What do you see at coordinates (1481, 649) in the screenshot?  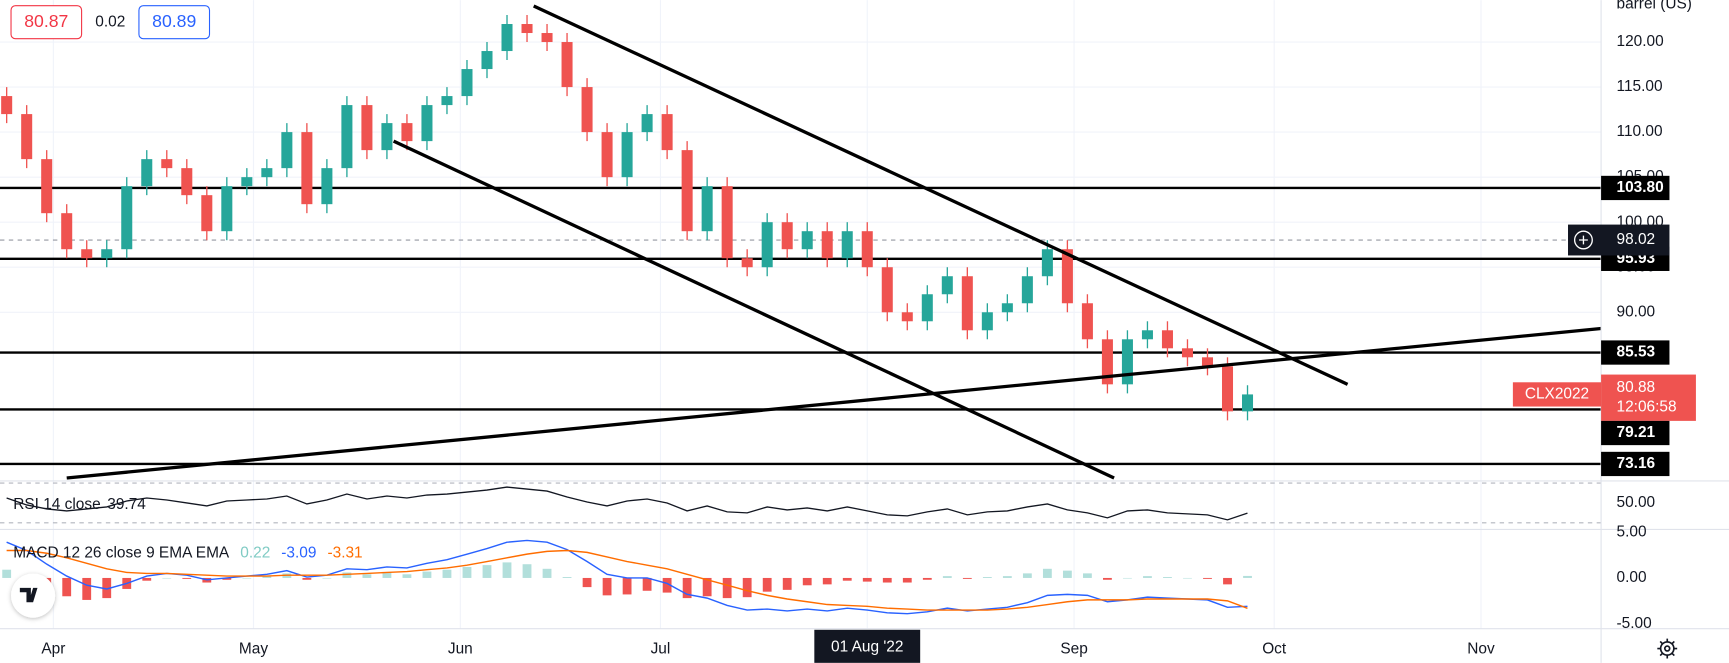 I see `x-tick-label: Nov` at bounding box center [1481, 649].